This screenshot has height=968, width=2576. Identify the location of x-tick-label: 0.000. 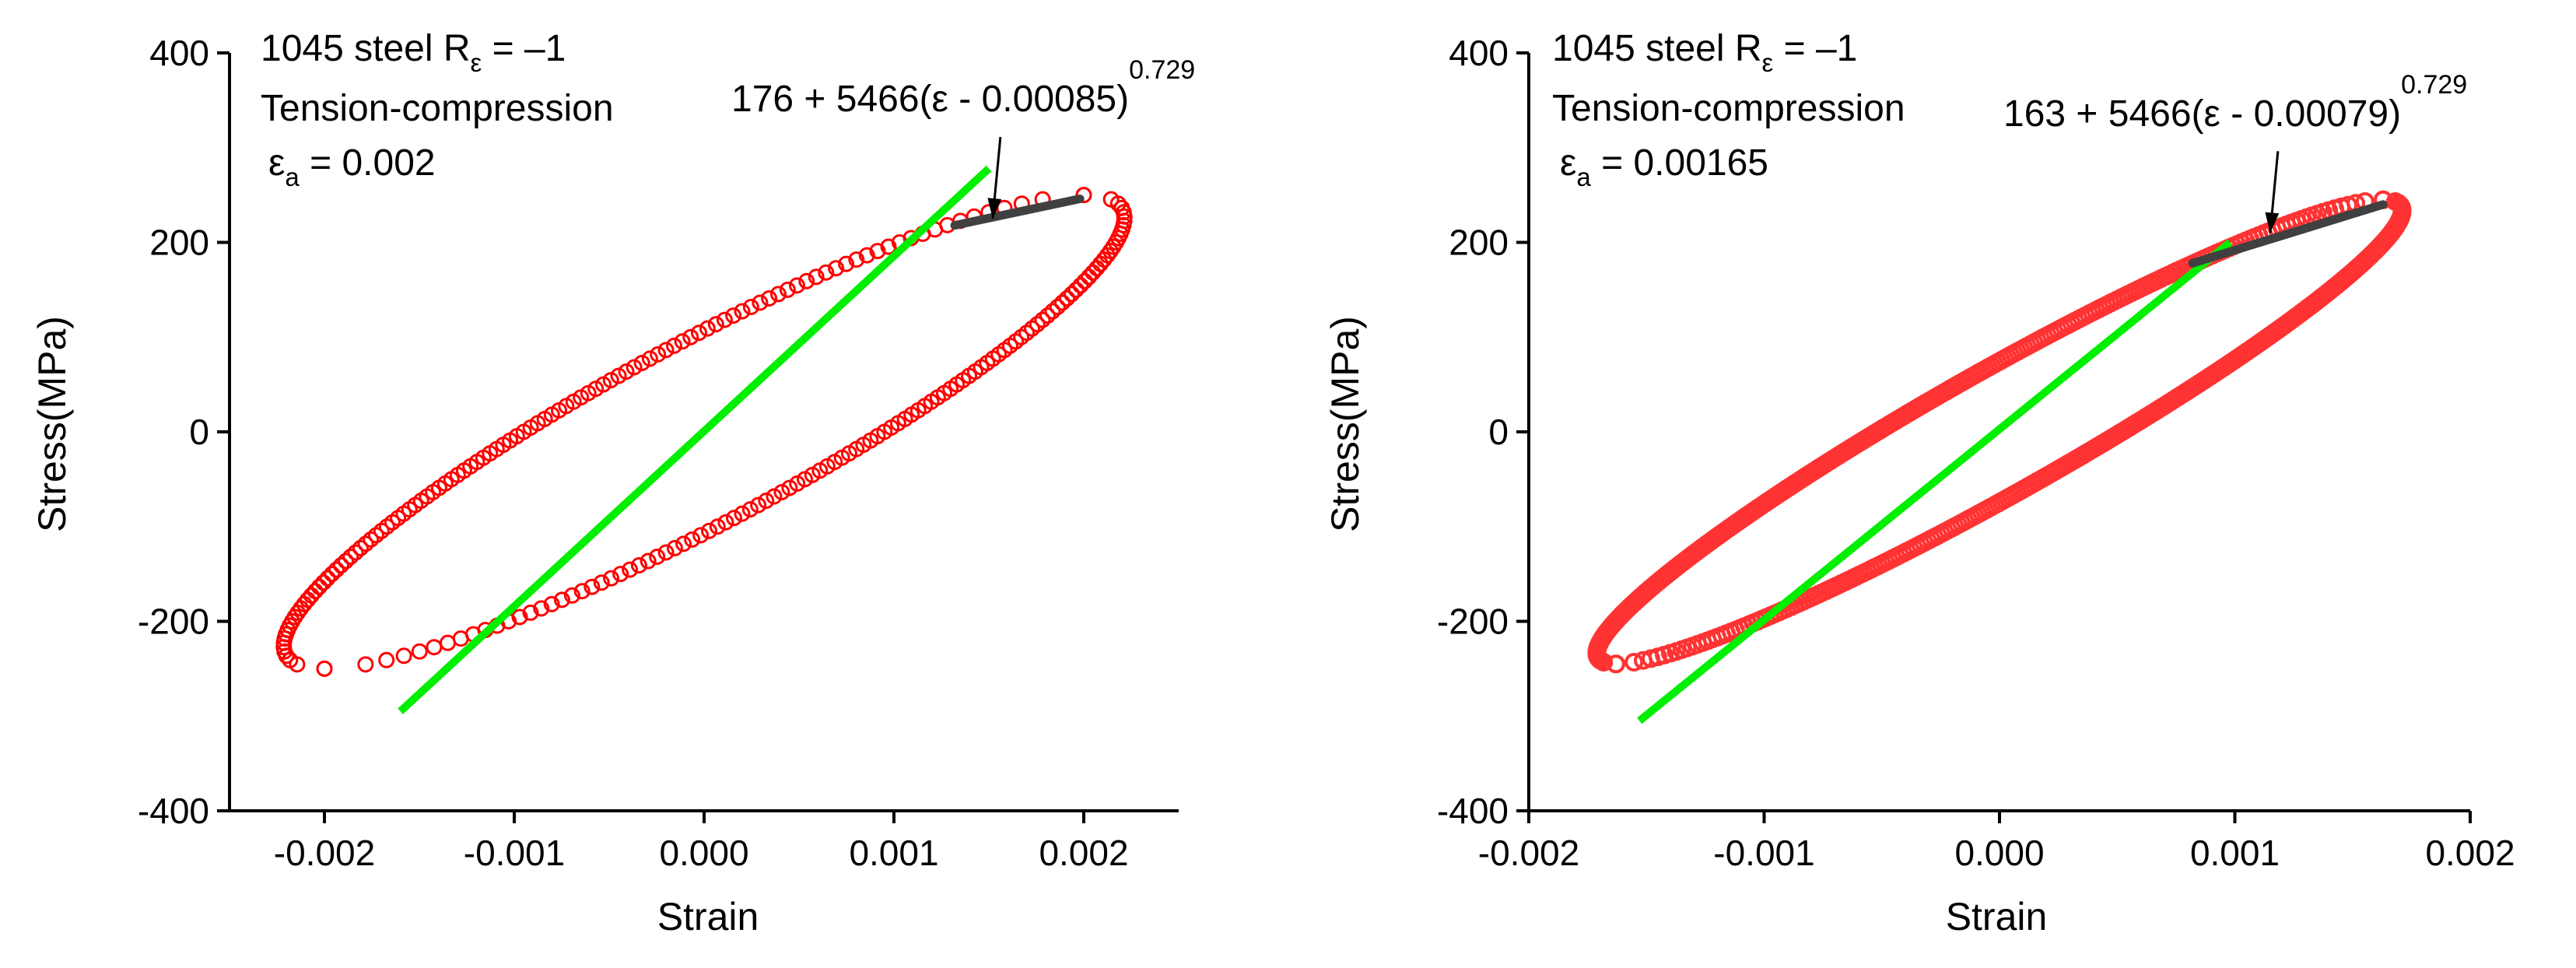
(1999, 853).